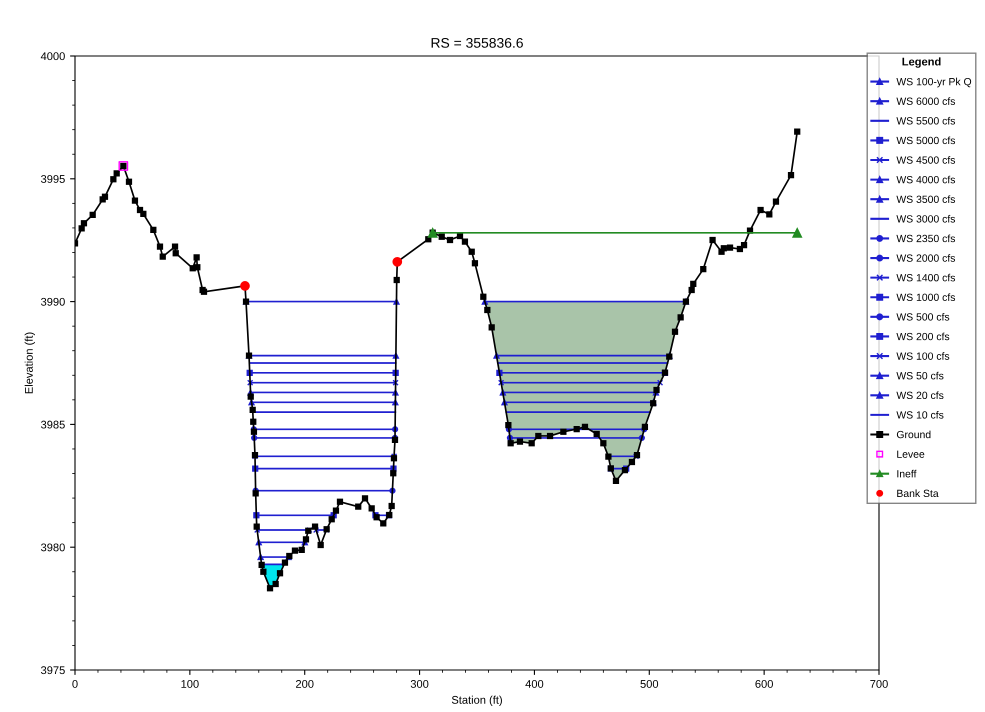  I want to click on legend-label: WS 2000 cfs, so click(926, 258).